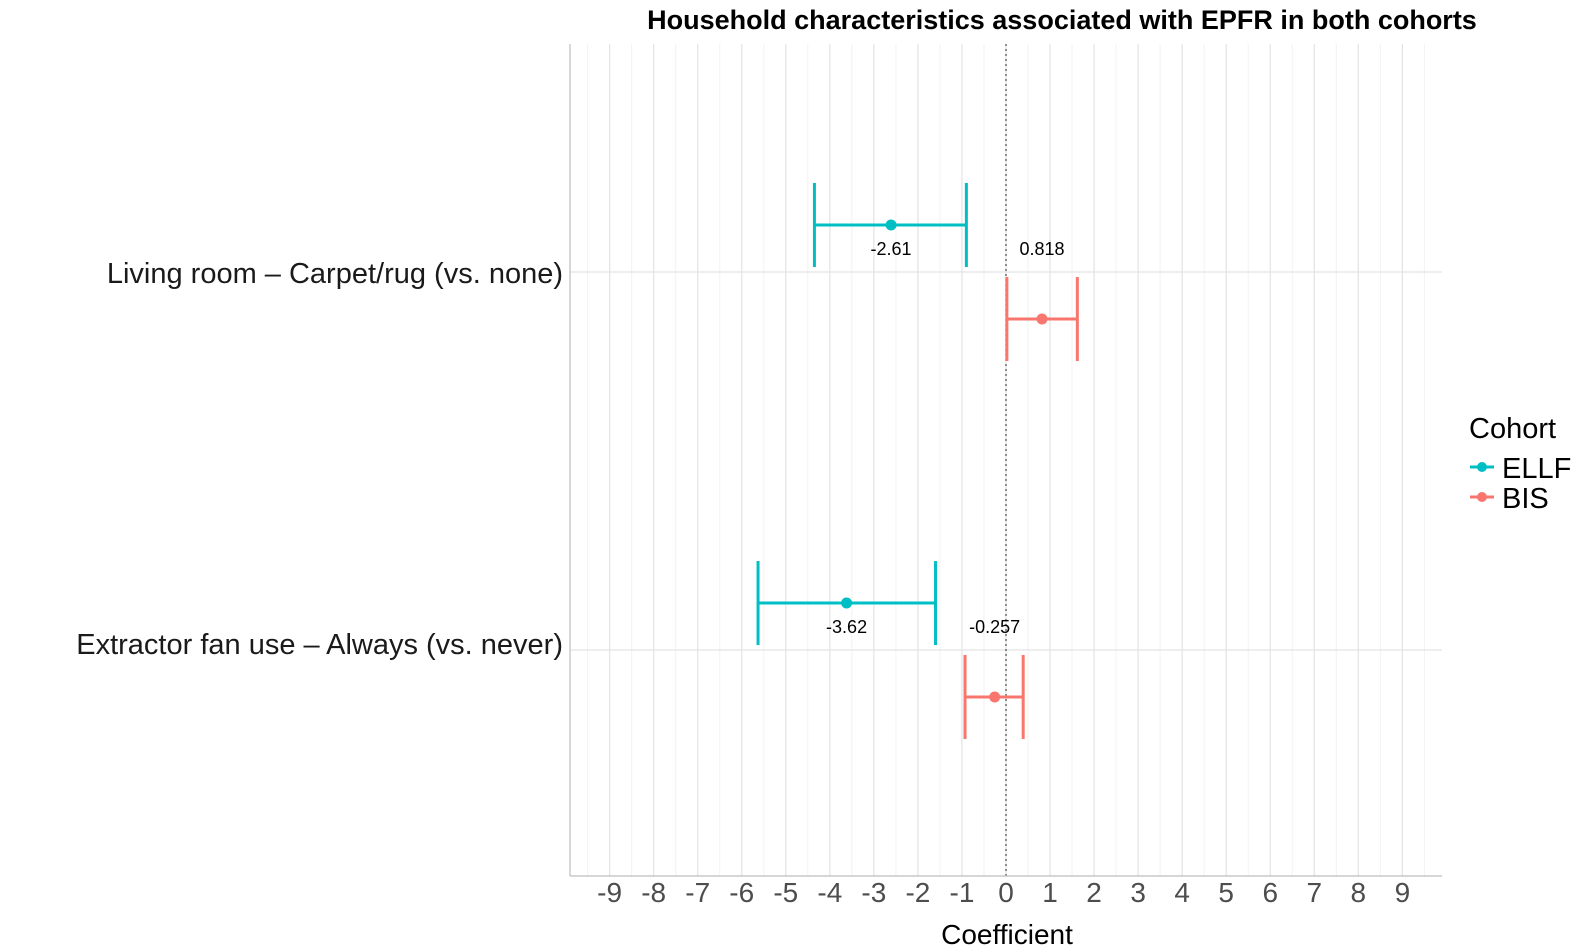 The image size is (1595, 949). Describe the element at coordinates (1094, 892) in the screenshot. I see `x-tick-label: 2` at that location.